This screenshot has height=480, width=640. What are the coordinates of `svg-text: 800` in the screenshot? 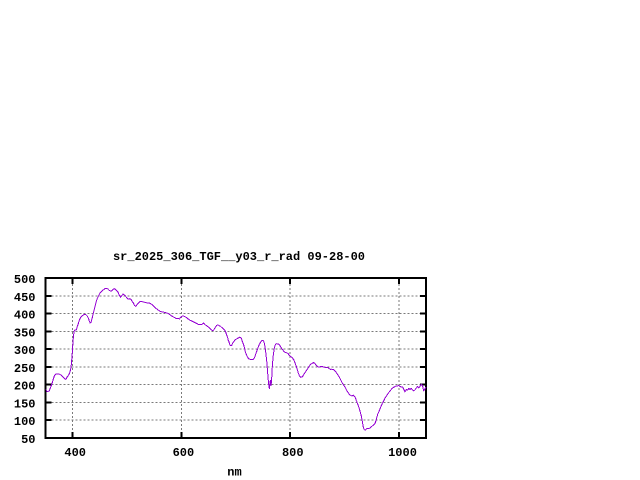 It's located at (293, 453).